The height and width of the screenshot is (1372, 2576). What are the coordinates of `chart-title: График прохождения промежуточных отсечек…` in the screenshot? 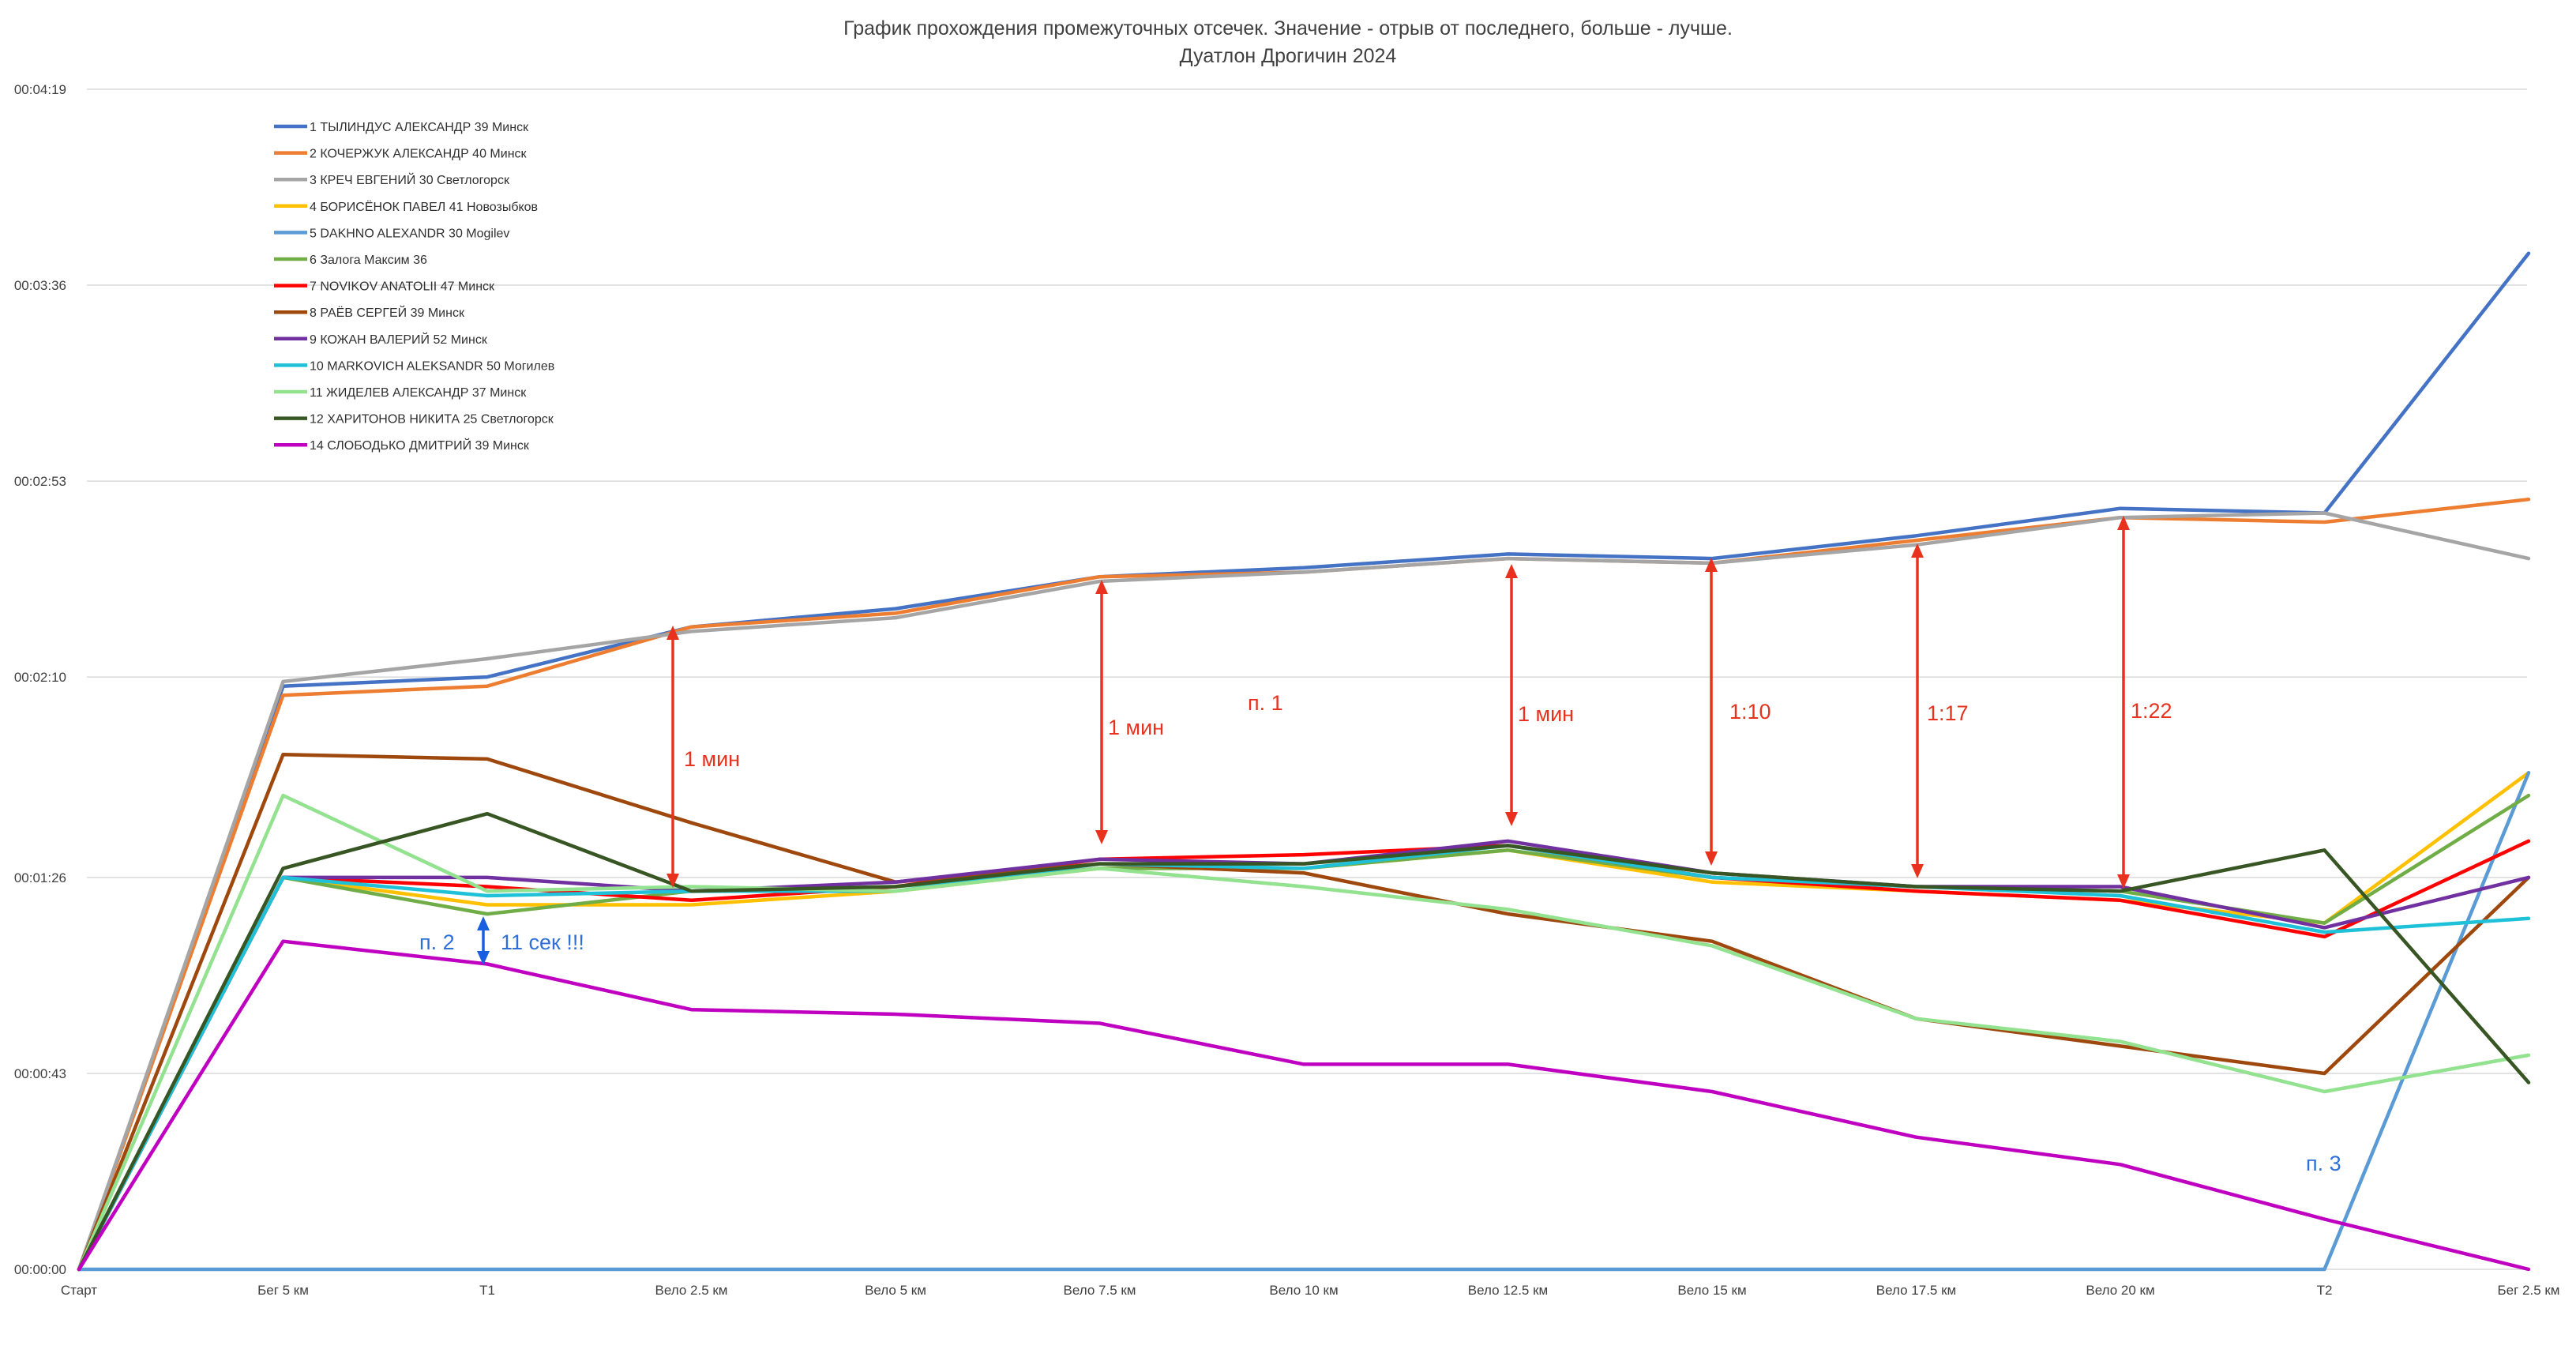 It's located at (1288, 28).